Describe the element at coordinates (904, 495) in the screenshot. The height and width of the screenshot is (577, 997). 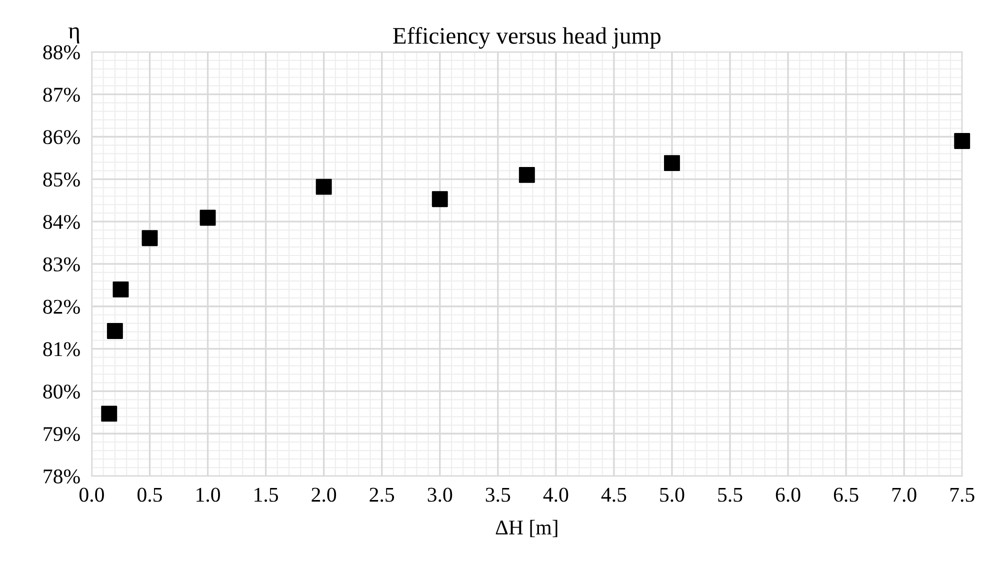
I see `x-tick-label: 7.0` at that location.